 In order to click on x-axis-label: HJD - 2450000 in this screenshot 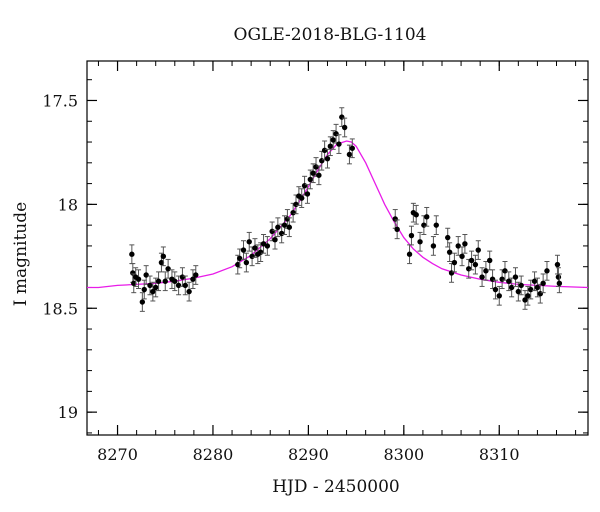, I will do `click(336, 487)`.